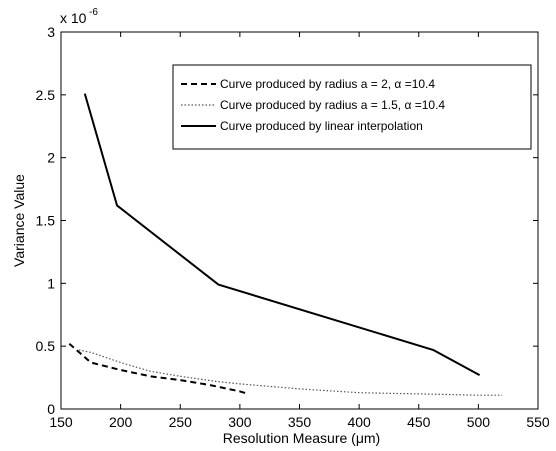  I want to click on legend-entry-solid: Curve produced by linear interpolation, so click(321, 126).